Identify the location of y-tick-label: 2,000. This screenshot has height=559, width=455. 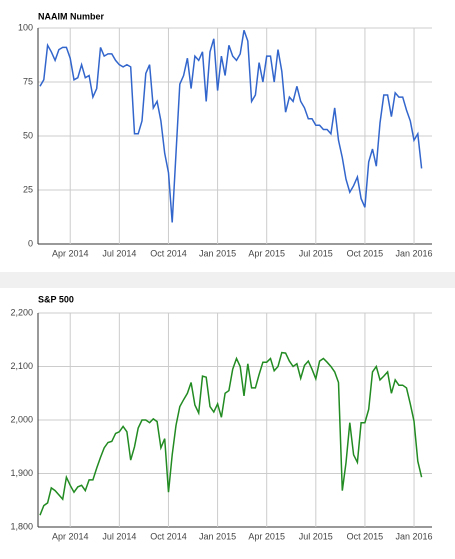
(21, 419).